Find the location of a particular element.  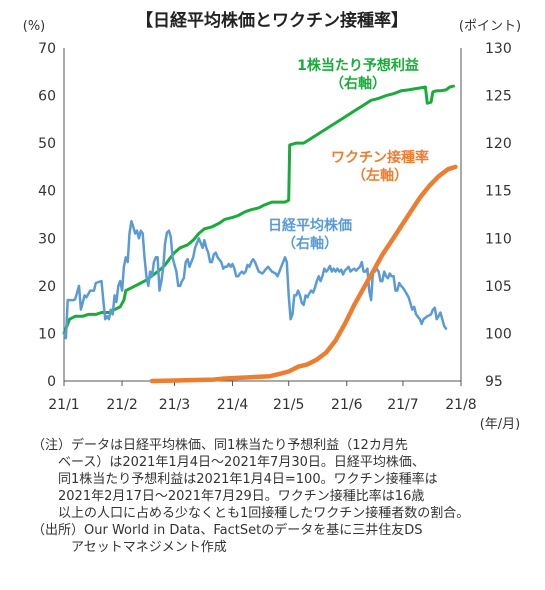

note-line: 以上の人口に占める少なくとも1回接種したワクチン接種者数の割合。 is located at coordinates (251, 513).